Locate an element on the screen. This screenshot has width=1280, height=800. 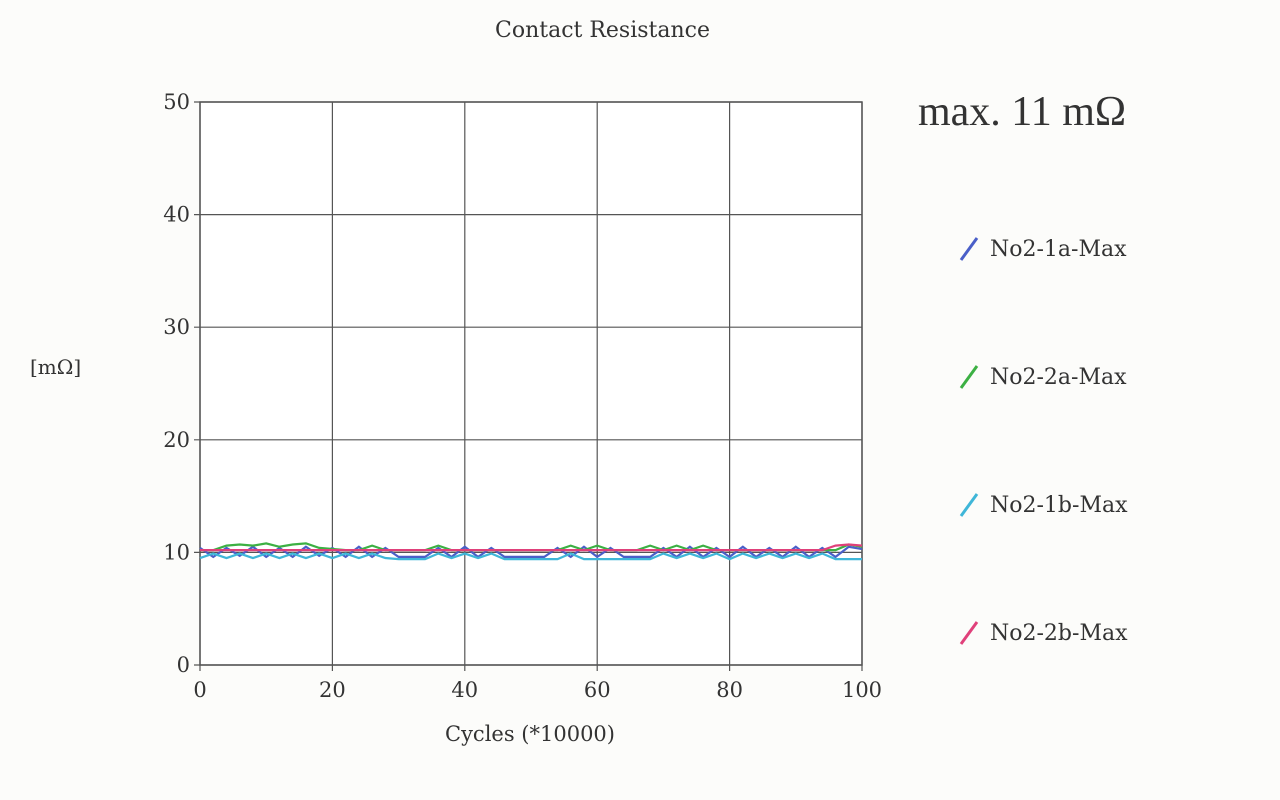
y-tick-label: 40 is located at coordinates (176, 215).